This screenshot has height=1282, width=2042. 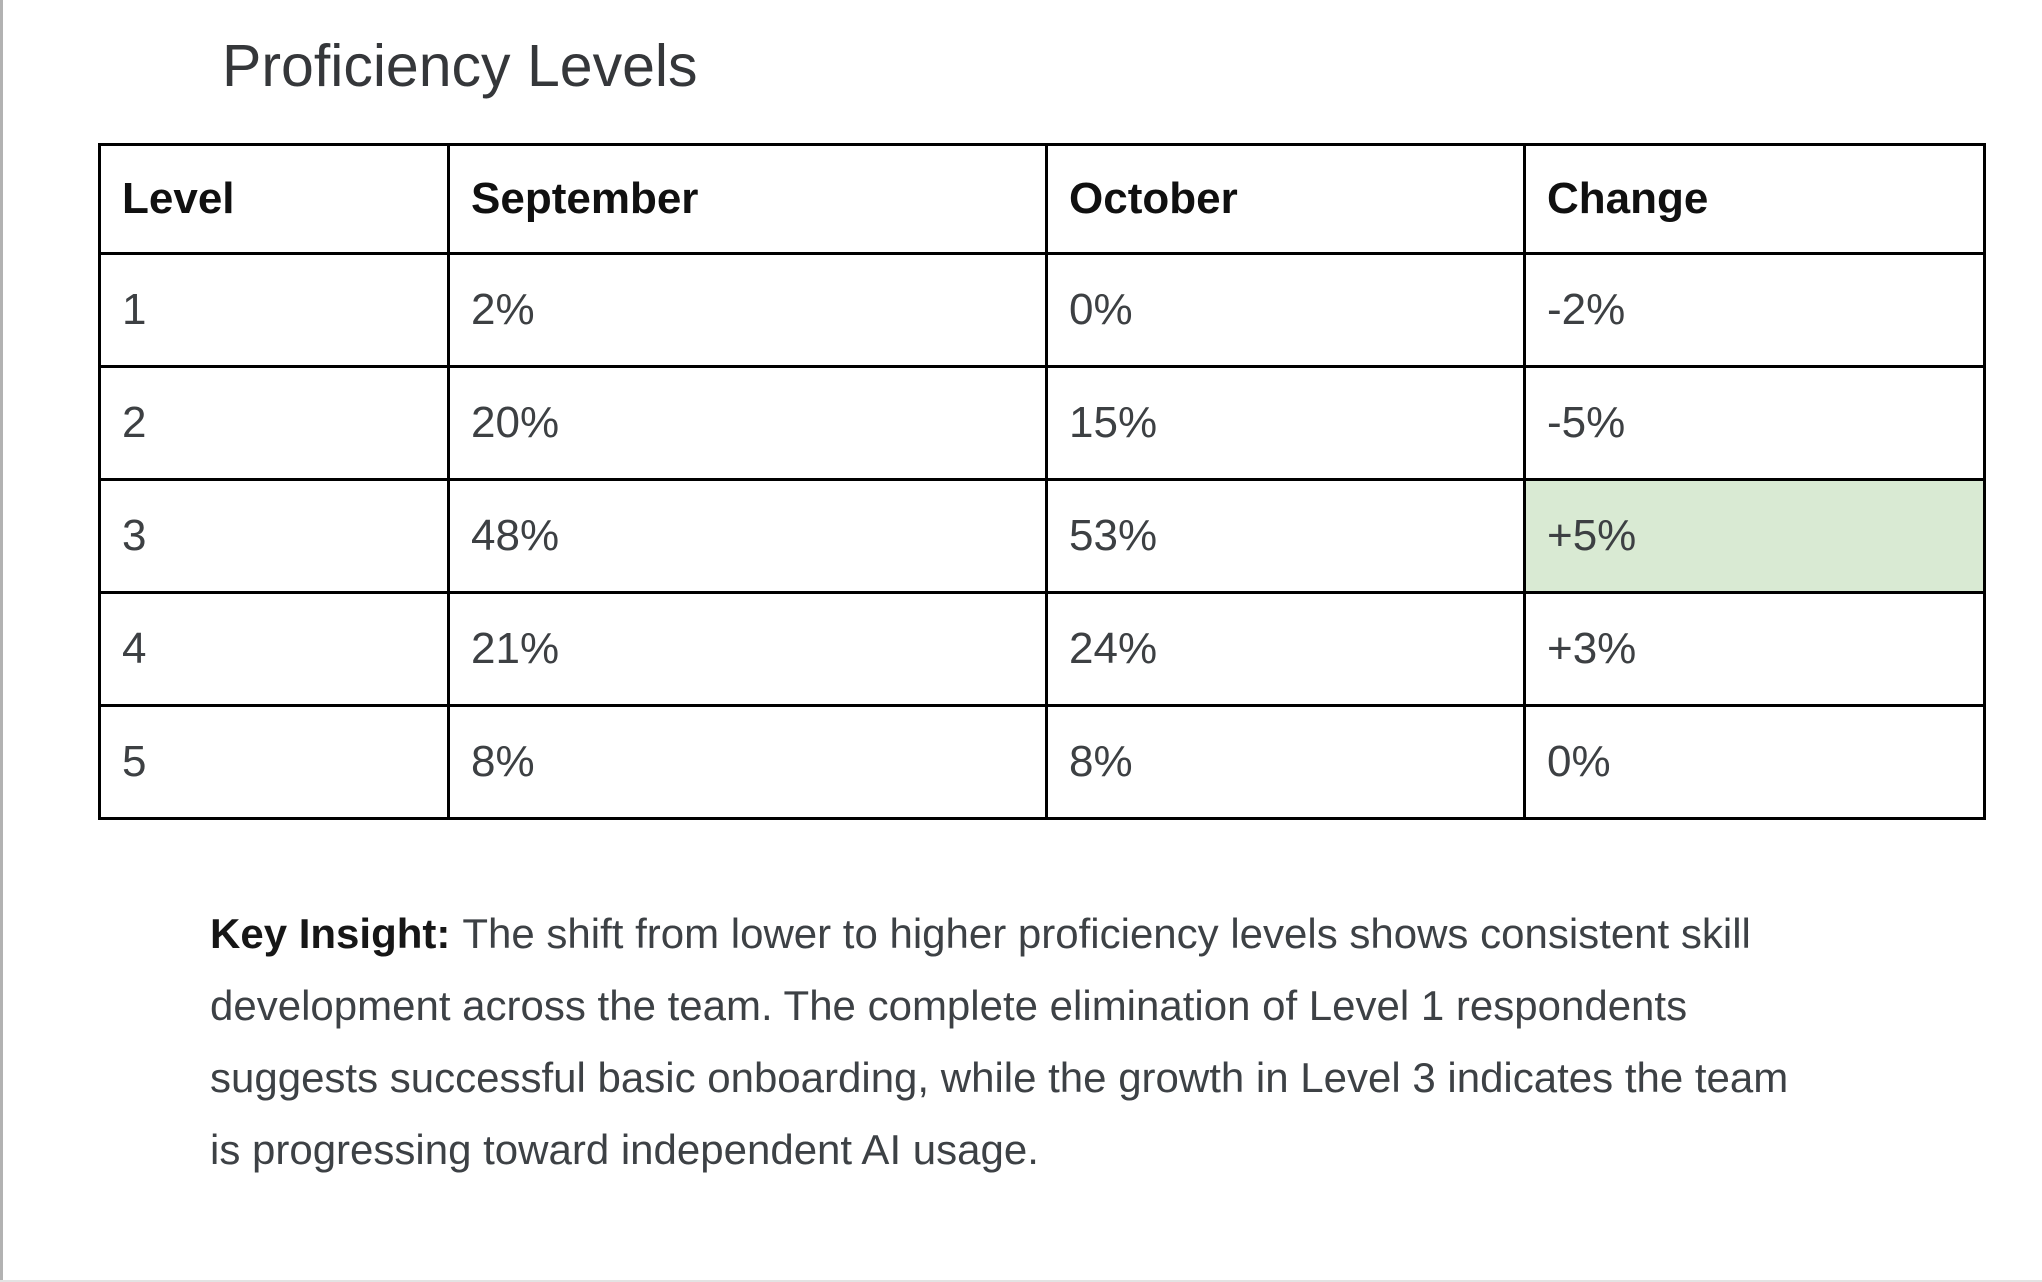 I want to click on change-cell: 0%, so click(x=1754, y=762).